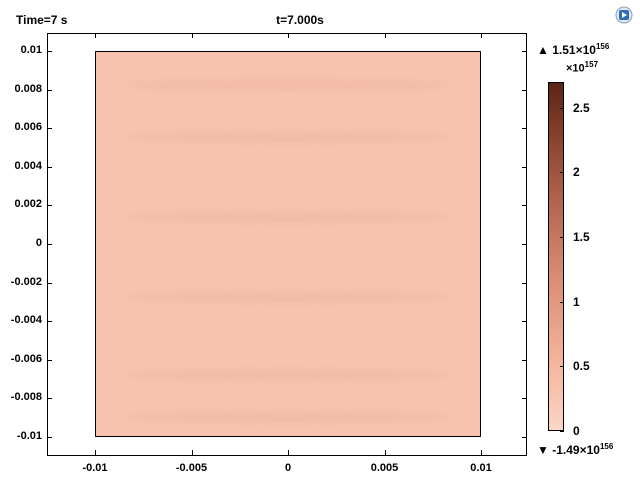 Image resolution: width=640 pixels, height=480 pixels. What do you see at coordinates (95, 468) in the screenshot?
I see `x-tick-label: -0.01` at bounding box center [95, 468].